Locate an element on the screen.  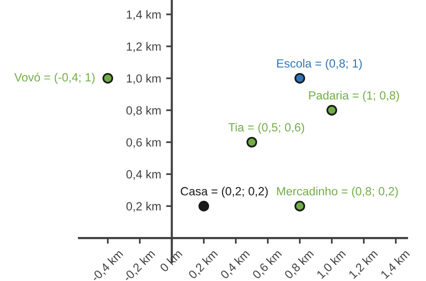
x-tick-label: -0,2 km is located at coordinates (139, 265).